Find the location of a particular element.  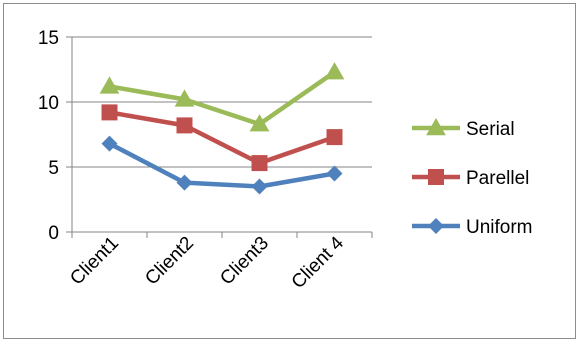

legend-label: Uniform is located at coordinates (499, 227).